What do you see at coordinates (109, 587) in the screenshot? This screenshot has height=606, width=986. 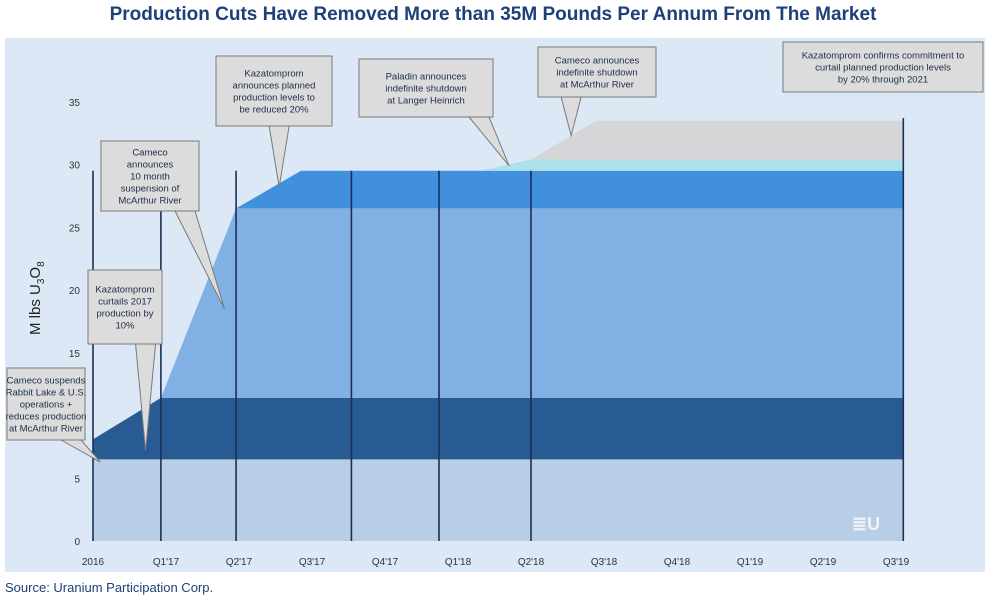 I see `source-note: Source: Uranium Participation Corp.` at bounding box center [109, 587].